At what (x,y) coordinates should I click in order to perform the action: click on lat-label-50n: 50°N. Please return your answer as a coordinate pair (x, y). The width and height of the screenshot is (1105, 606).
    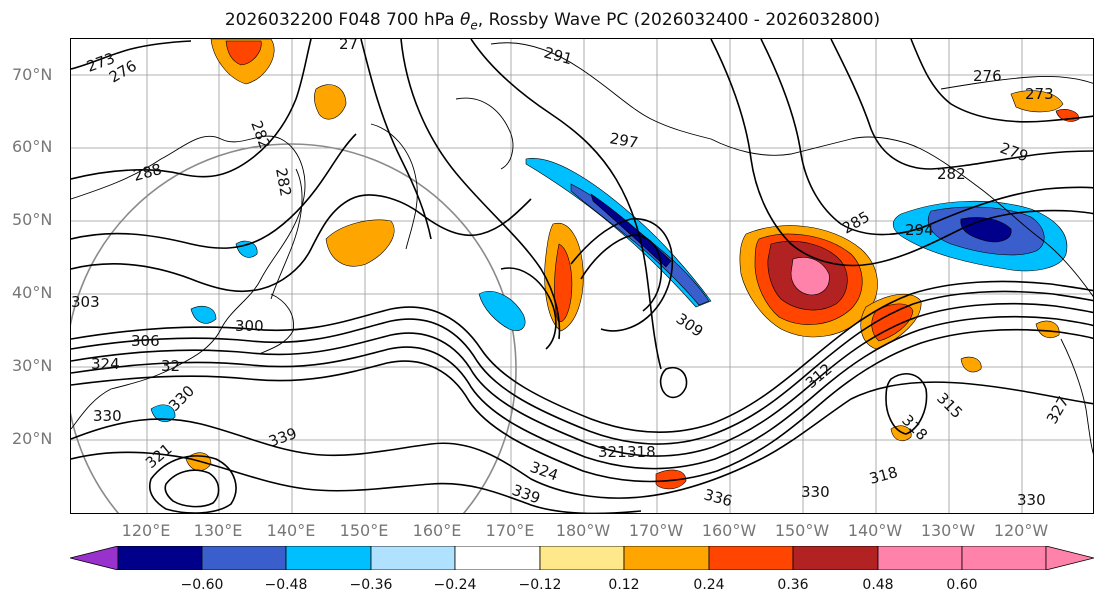
    Looking at the image, I should click on (32, 219).